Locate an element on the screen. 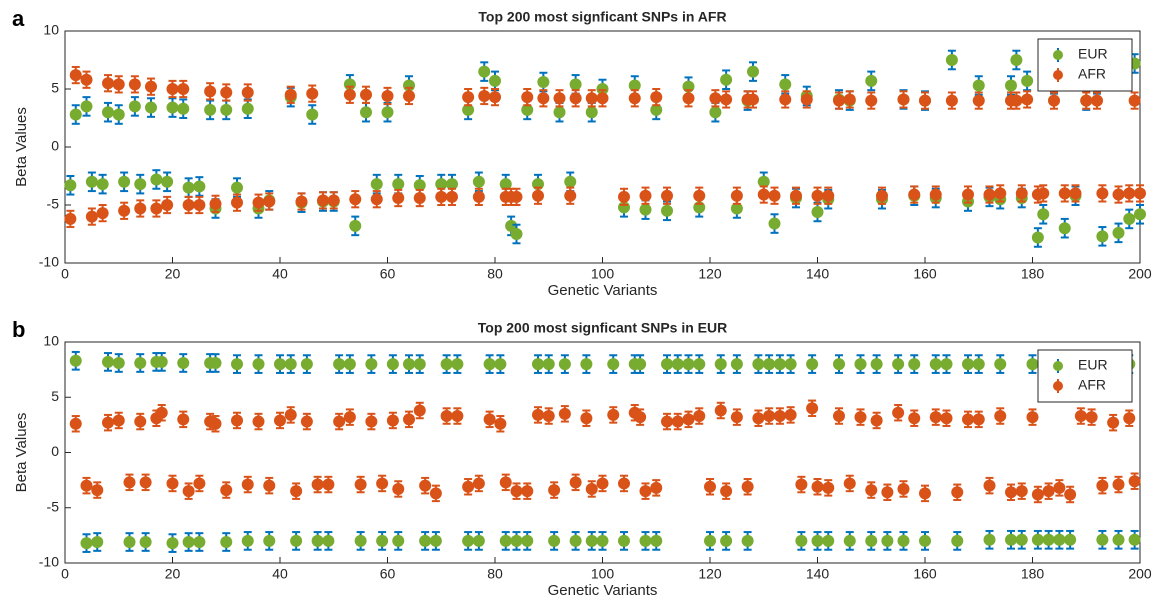  x-tick-label: 80 is located at coordinates (495, 274).